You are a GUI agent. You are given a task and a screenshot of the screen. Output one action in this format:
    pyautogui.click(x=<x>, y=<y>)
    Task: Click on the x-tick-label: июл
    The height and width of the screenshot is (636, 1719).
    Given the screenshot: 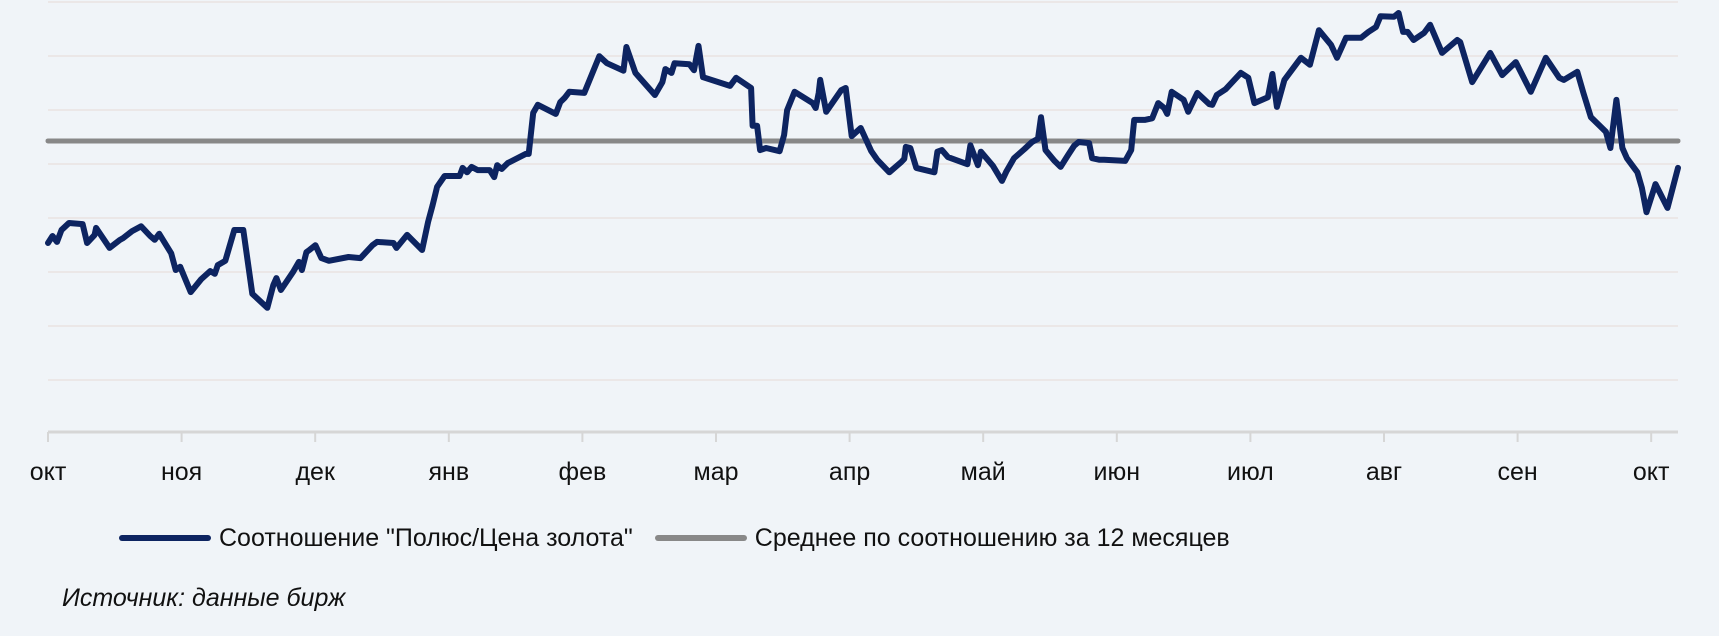 What is the action you would take?
    pyautogui.click(x=1250, y=472)
    